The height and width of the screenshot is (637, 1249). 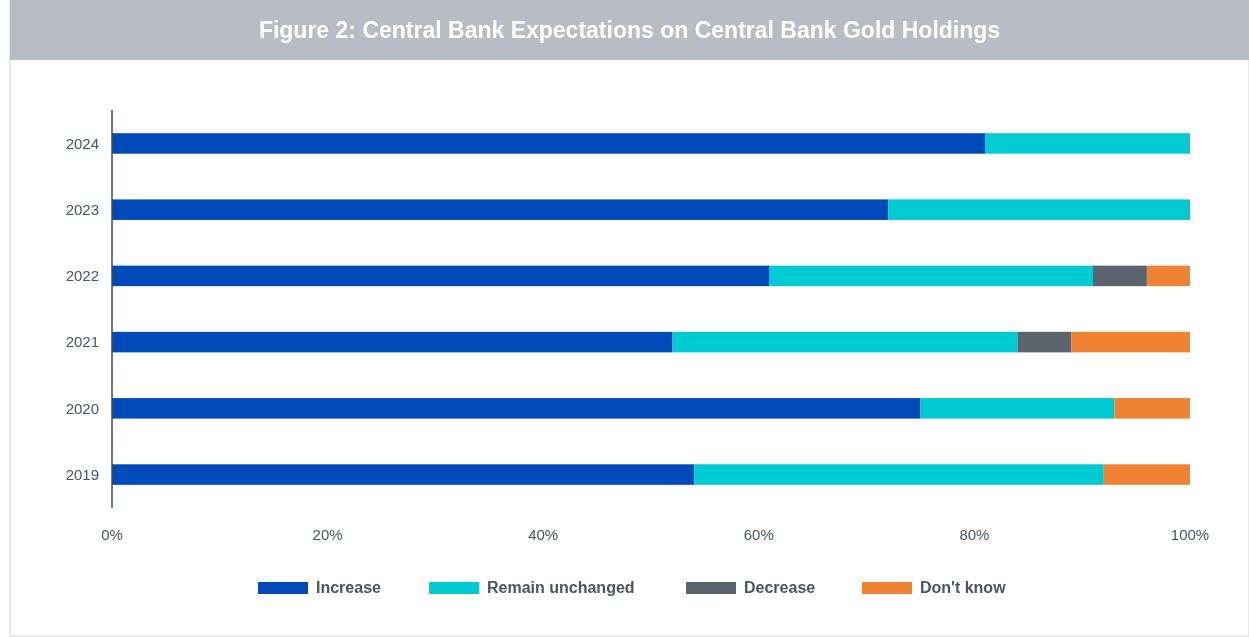 What do you see at coordinates (543, 534) in the screenshot?
I see `x-tick-label: 40%` at bounding box center [543, 534].